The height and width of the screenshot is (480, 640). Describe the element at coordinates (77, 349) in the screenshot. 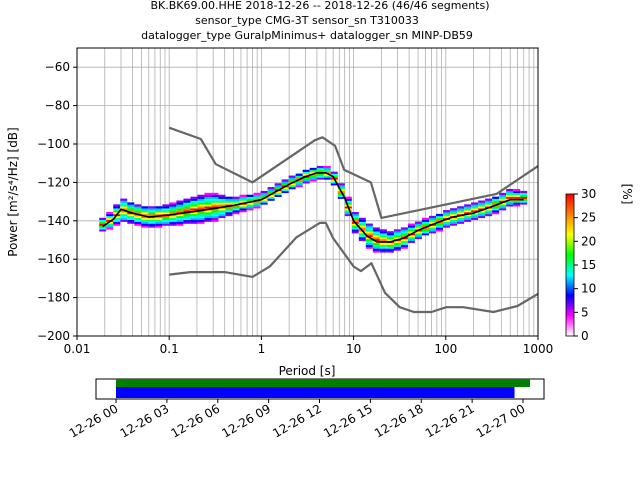

I see `x-tick-label: 0.01` at that location.